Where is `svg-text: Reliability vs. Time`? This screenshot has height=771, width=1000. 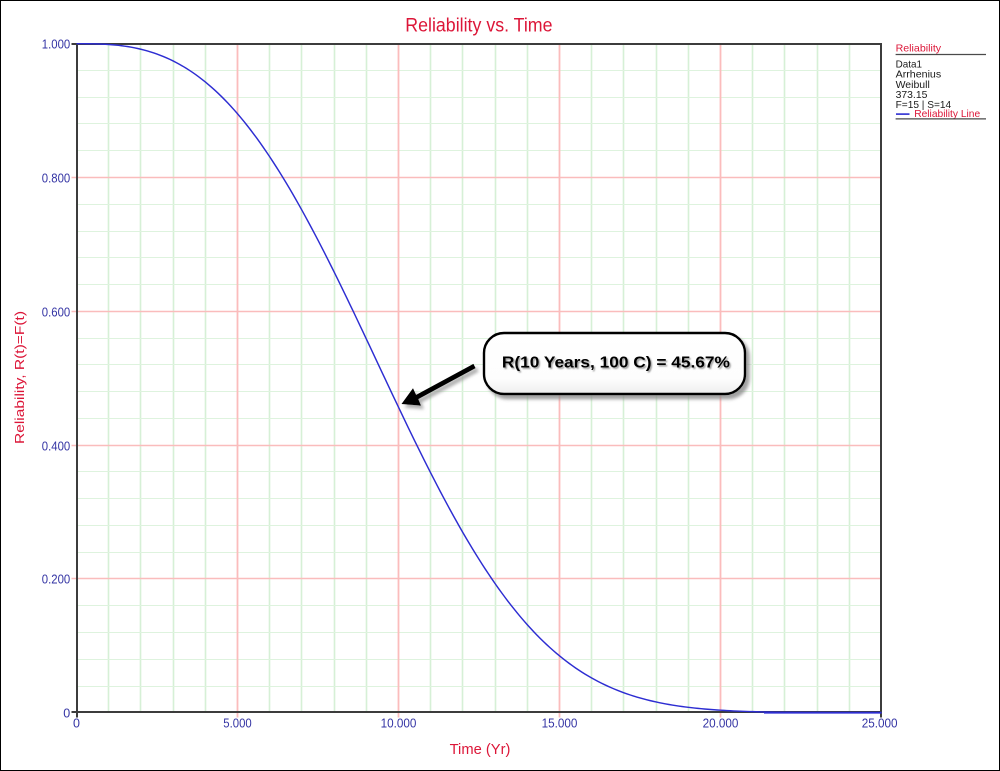
svg-text: Reliability vs. Time is located at coordinates (478, 26).